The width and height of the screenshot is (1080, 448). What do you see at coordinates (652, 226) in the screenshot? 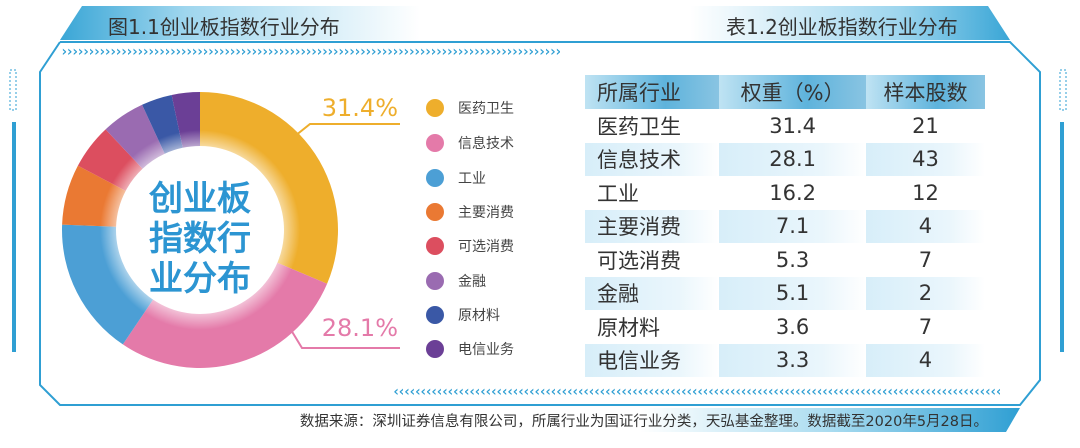
I see `cell-industry: 主要消费` at bounding box center [652, 226].